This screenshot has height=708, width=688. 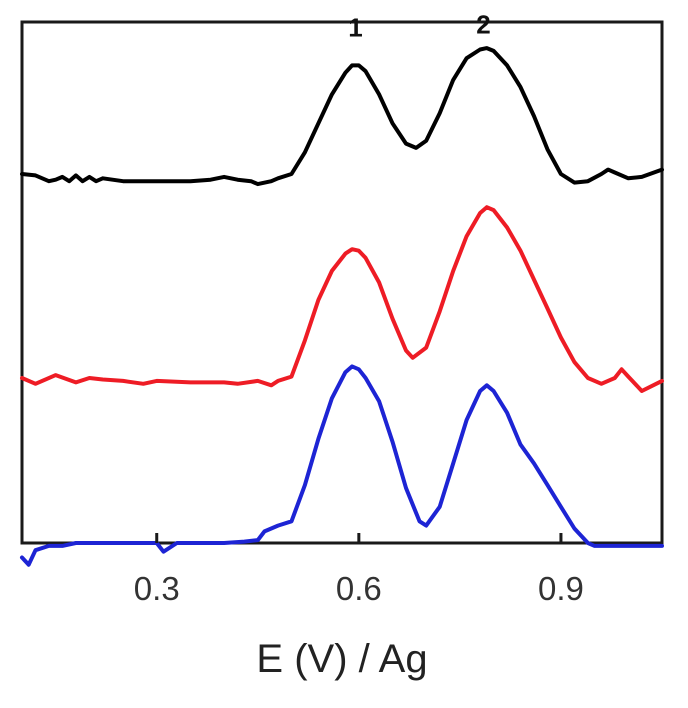 What do you see at coordinates (561, 588) in the screenshot?
I see `x-tick-label: 0.9` at bounding box center [561, 588].